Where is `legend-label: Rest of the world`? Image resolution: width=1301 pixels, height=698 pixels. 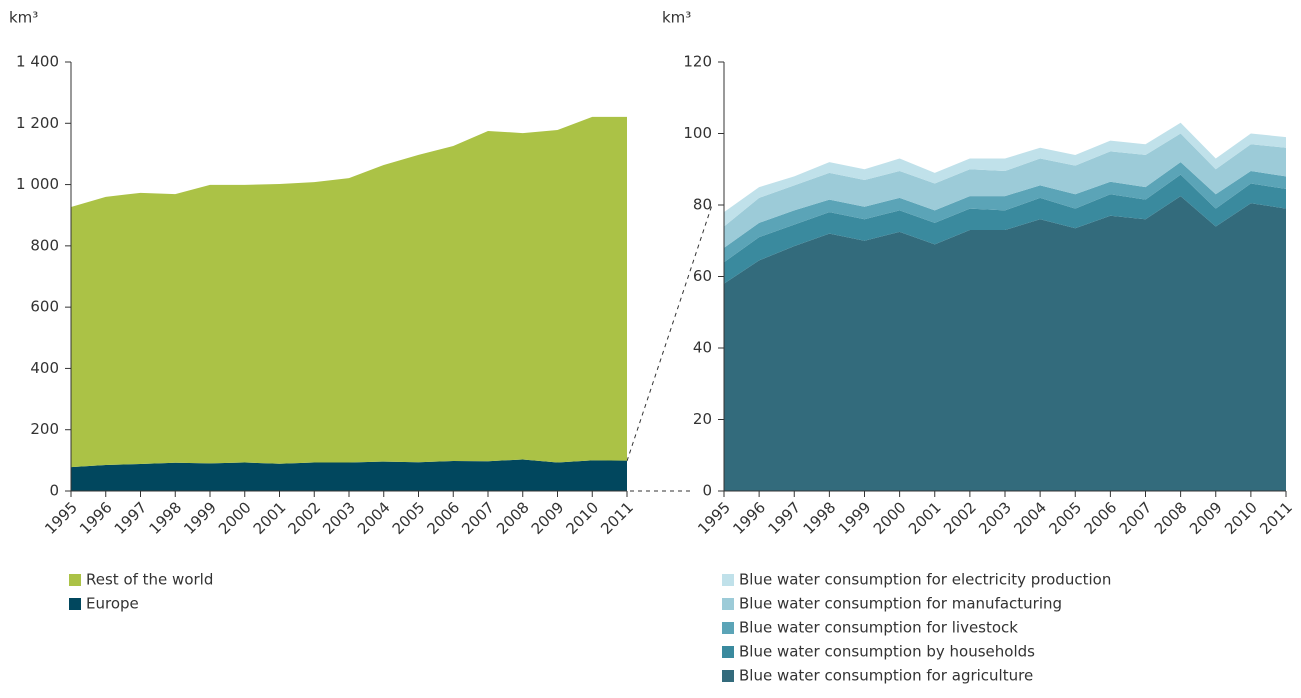 legend-label: Rest of the world is located at coordinates (149, 580).